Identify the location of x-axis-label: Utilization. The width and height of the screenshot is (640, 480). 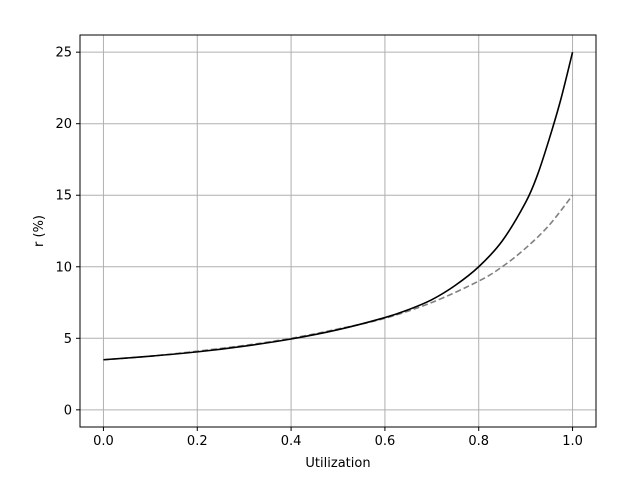
(337, 463).